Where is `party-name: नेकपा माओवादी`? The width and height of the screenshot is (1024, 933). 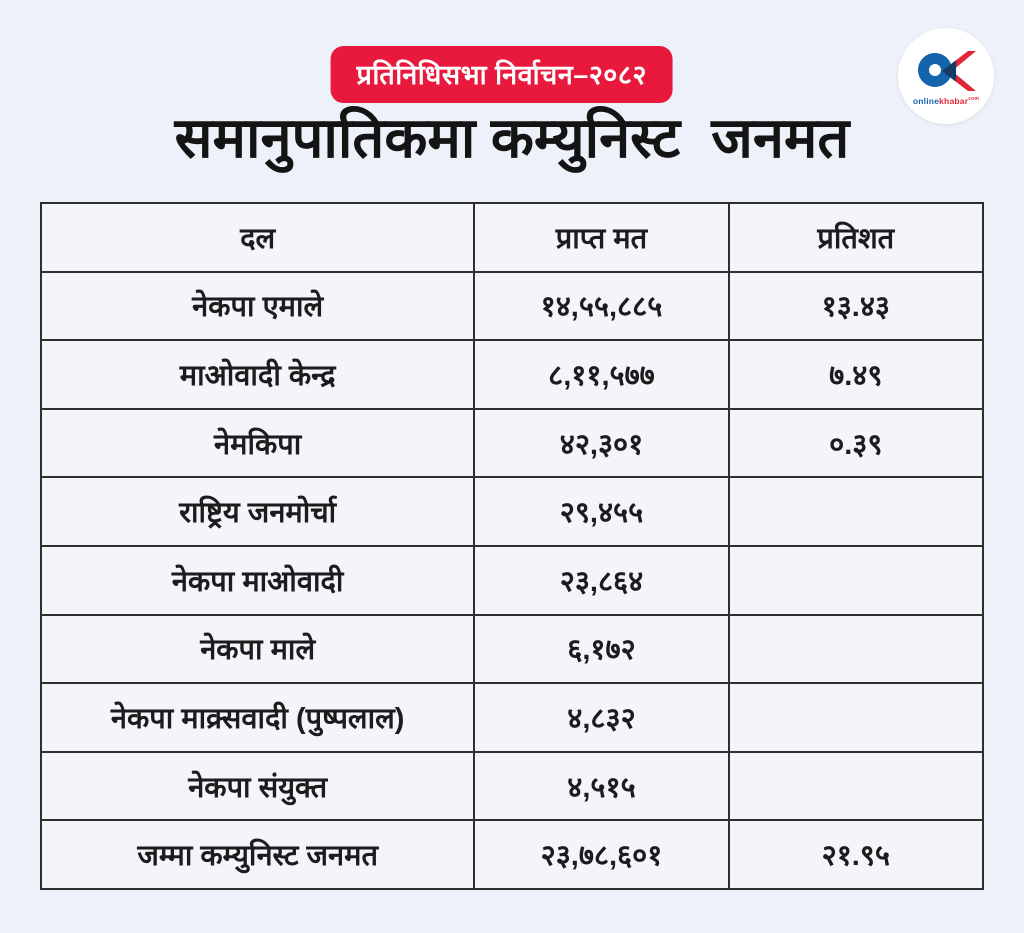 party-name: नेकपा माओवादी is located at coordinates (257, 580).